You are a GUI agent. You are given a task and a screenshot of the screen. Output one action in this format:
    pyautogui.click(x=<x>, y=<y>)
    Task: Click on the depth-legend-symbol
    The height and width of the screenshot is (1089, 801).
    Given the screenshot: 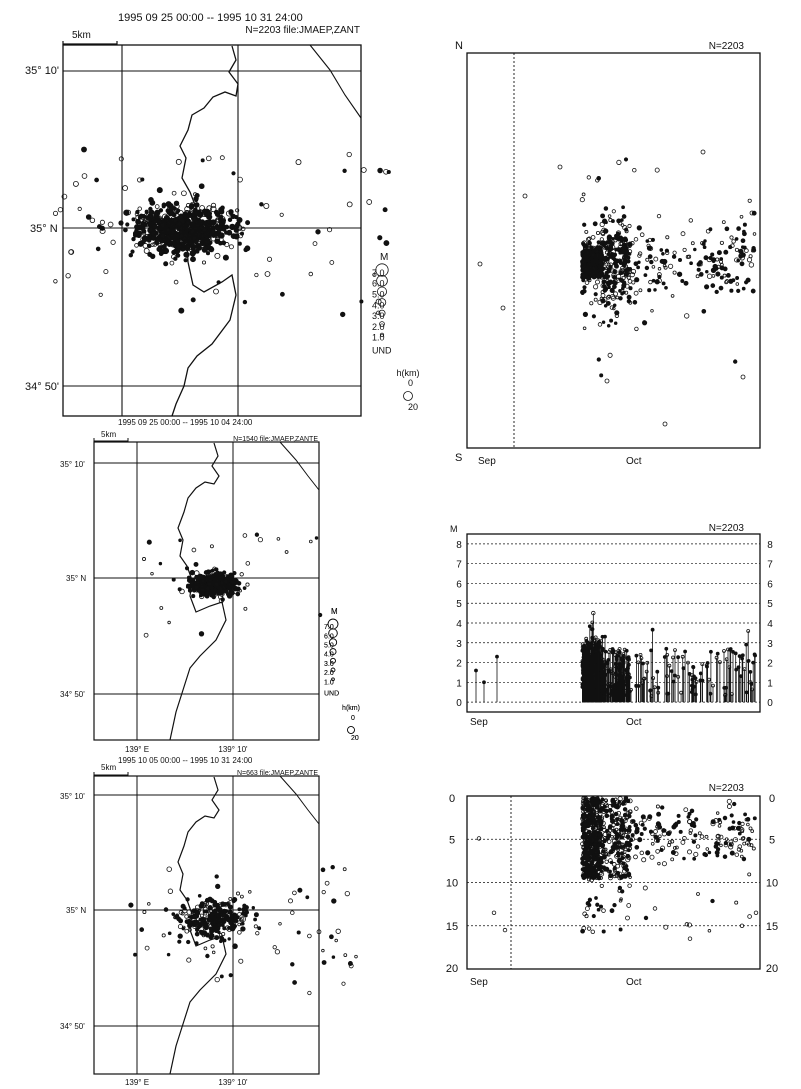 What is the action you would take?
    pyautogui.click(x=408, y=396)
    